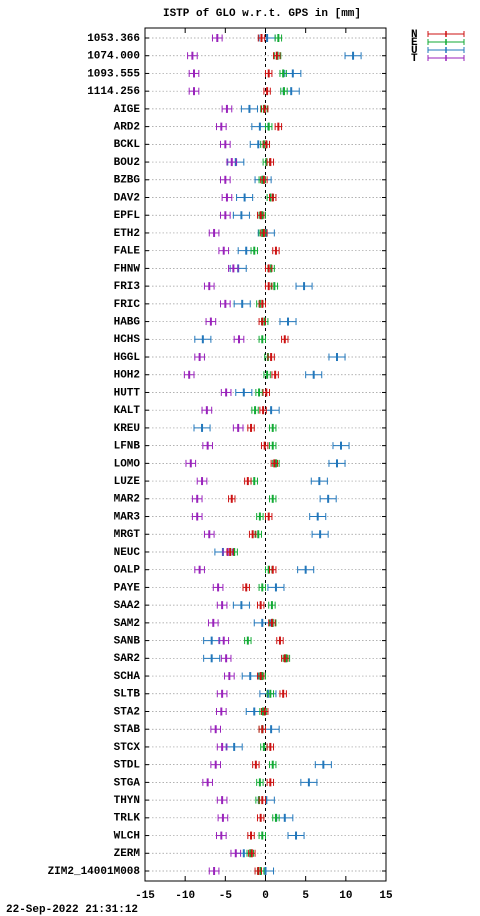 The height and width of the screenshot is (916, 480). Describe the element at coordinates (127, 447) in the screenshot. I see `y-tick-label: LFNB` at that location.